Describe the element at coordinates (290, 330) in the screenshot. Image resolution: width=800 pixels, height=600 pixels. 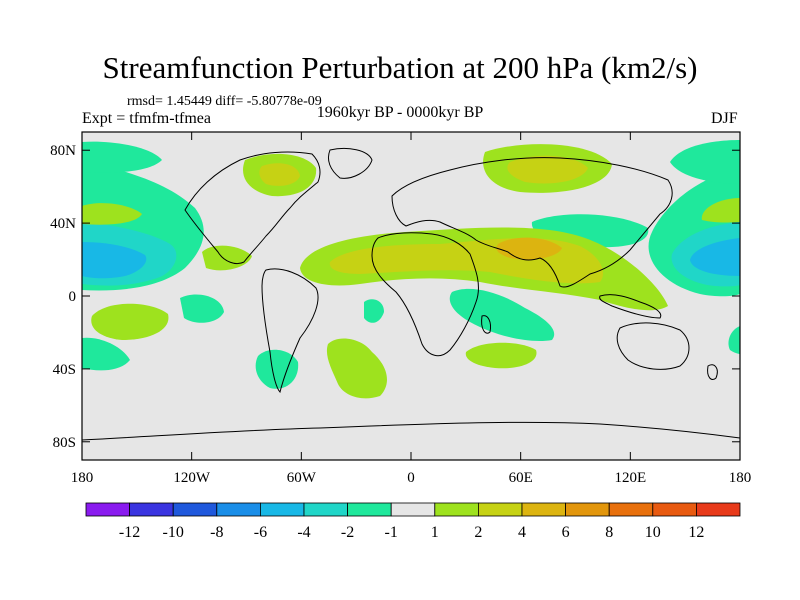
I see `coastline-south-america` at that location.